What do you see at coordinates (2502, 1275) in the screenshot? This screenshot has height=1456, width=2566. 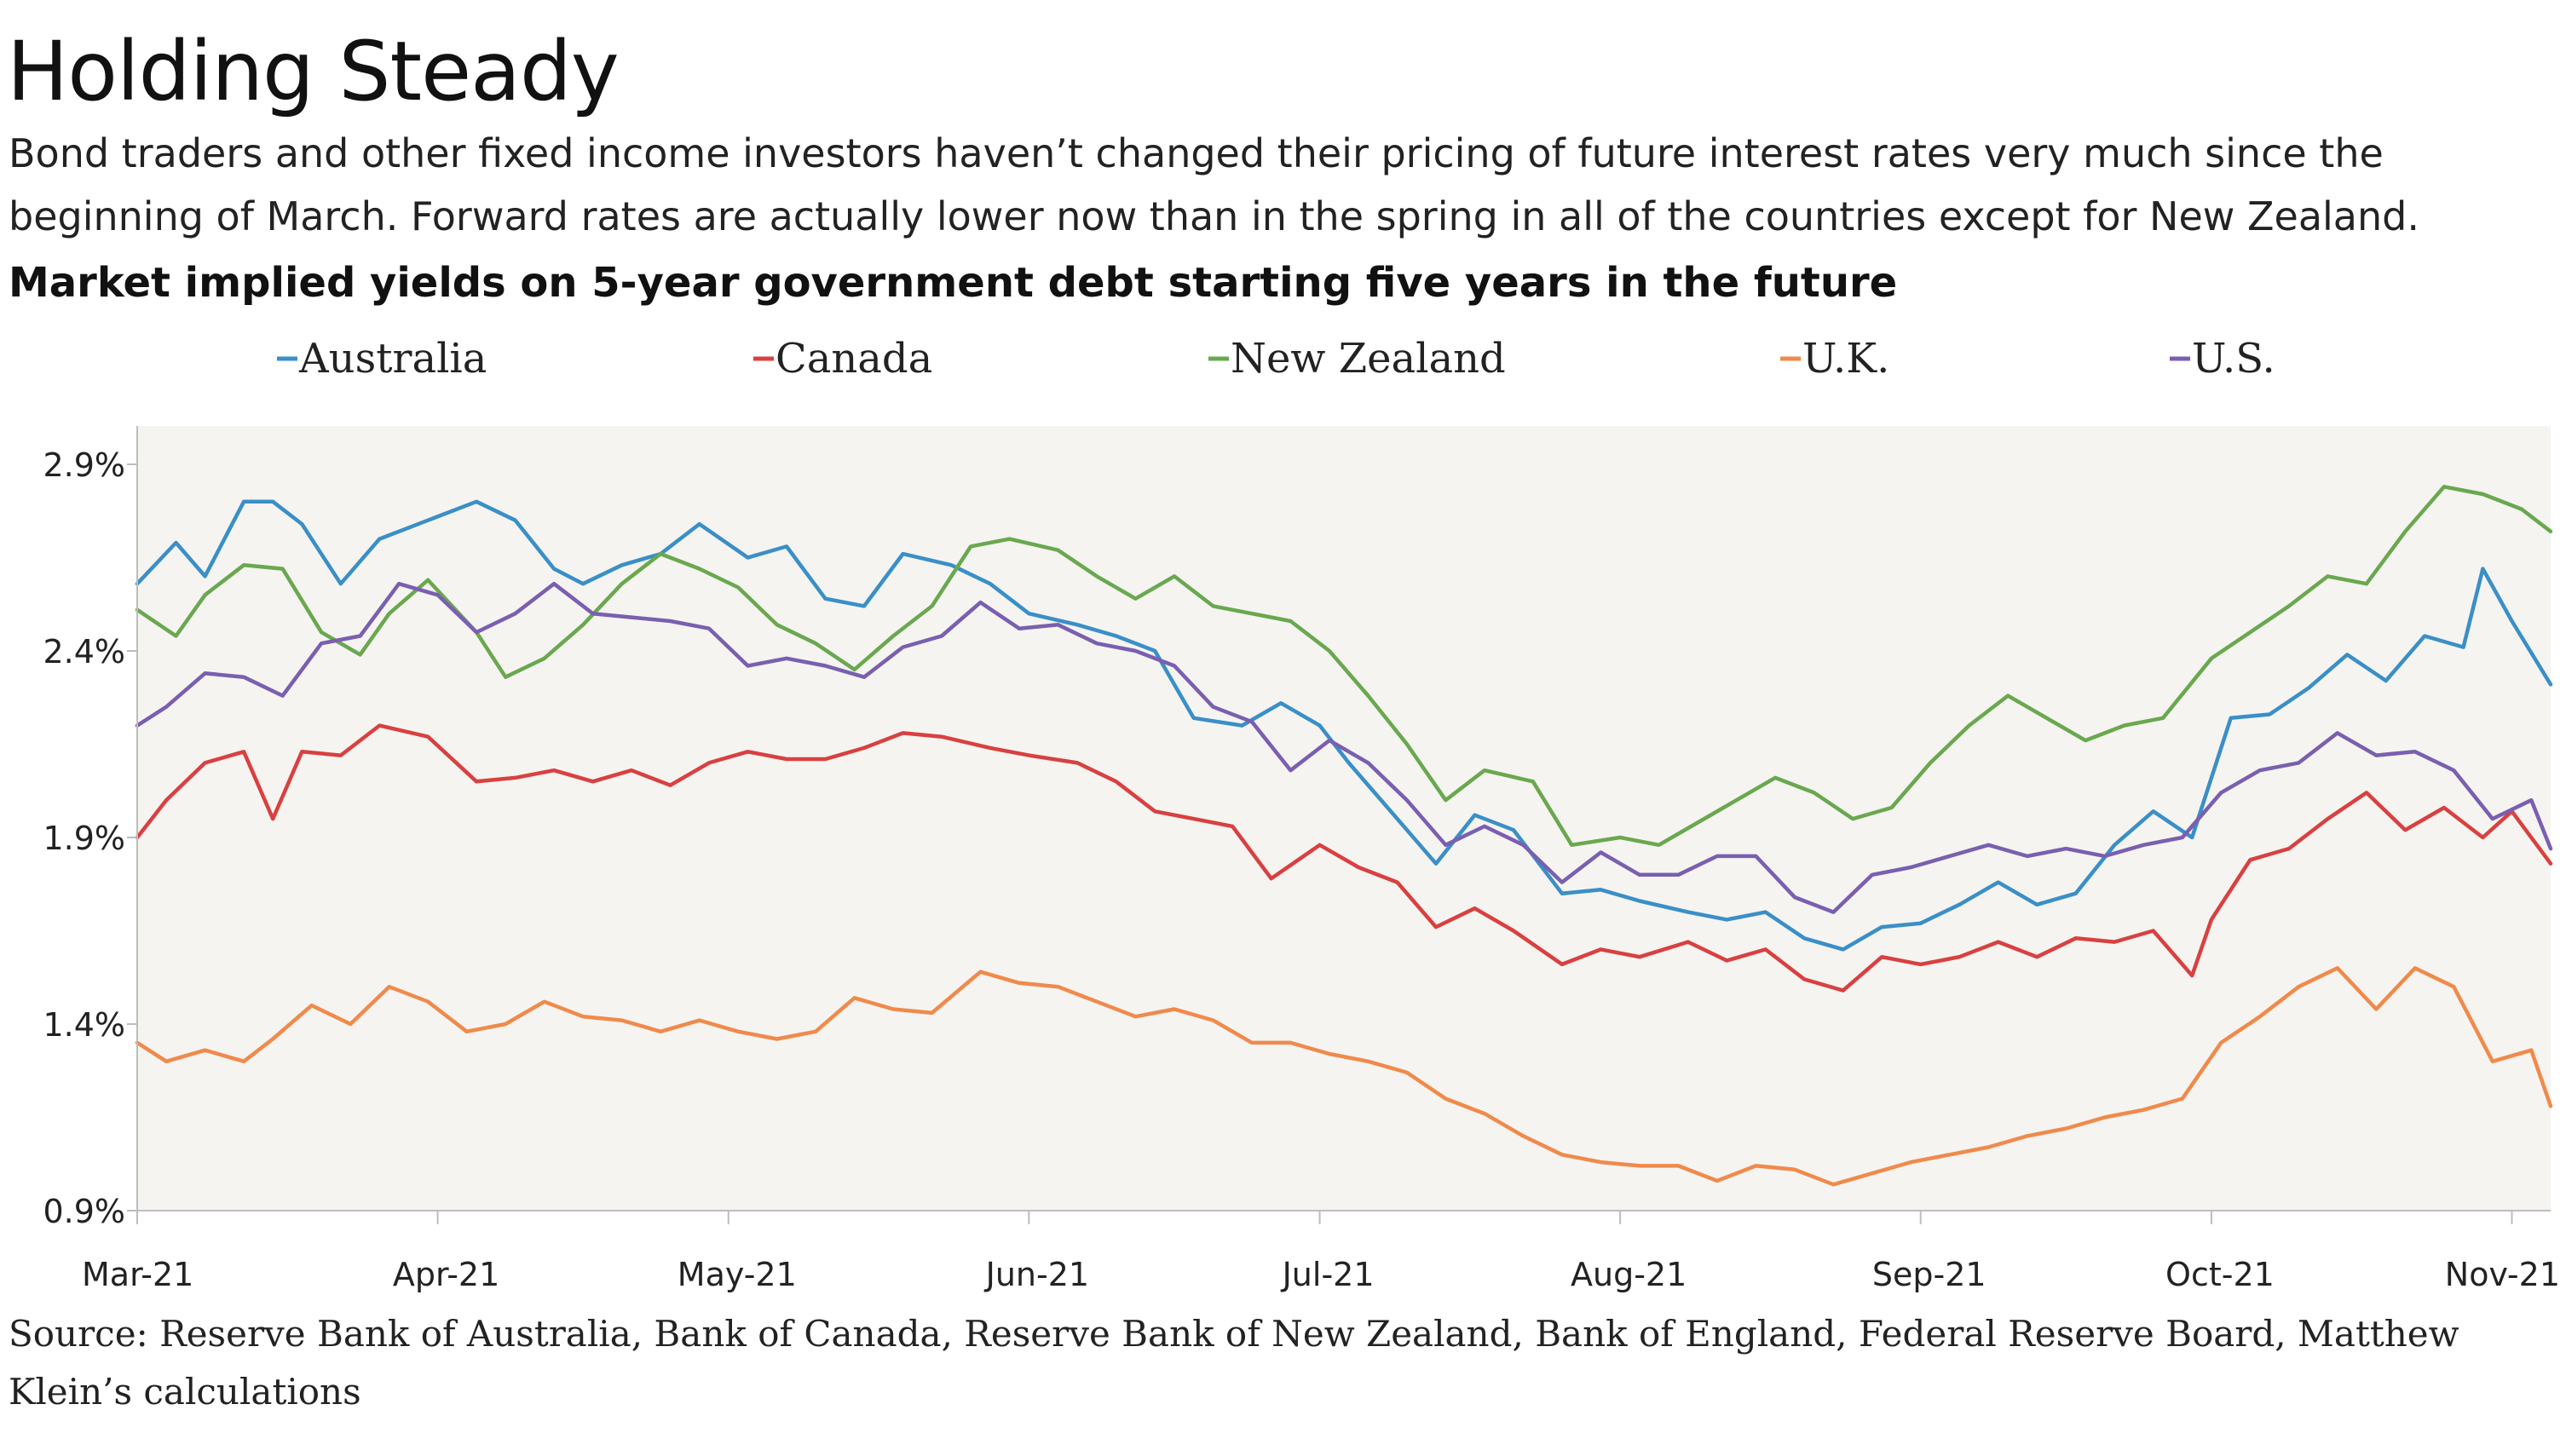 I see `x-tick-label: Nov-21` at bounding box center [2502, 1275].